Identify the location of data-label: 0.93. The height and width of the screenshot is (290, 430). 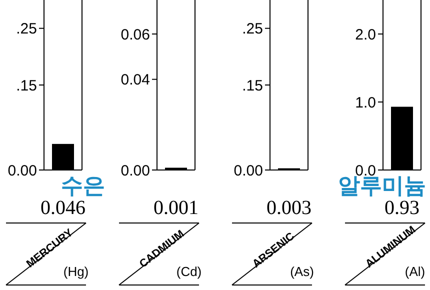
(402, 208).